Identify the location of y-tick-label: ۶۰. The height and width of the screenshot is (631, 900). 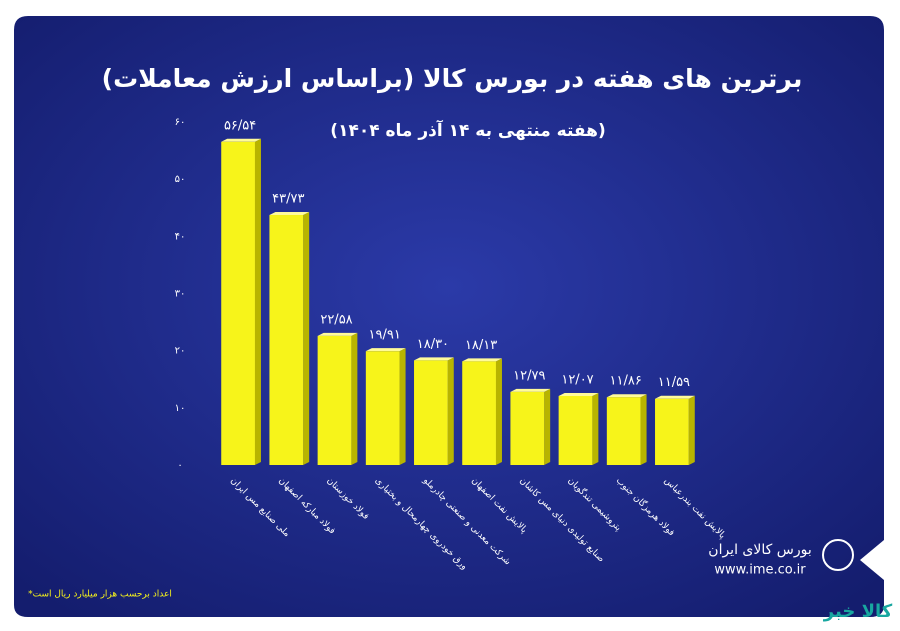
(180, 122).